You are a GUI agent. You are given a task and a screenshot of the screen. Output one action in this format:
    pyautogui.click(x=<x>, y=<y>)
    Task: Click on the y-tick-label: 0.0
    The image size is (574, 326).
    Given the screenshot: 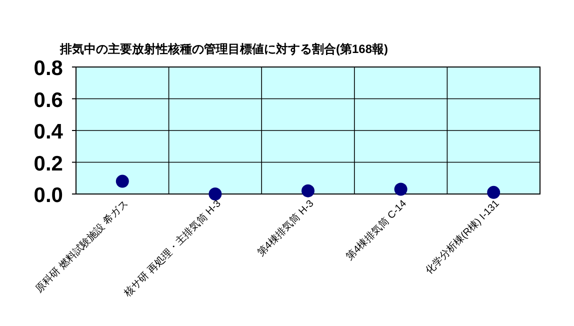 What is the action you would take?
    pyautogui.click(x=48, y=195)
    